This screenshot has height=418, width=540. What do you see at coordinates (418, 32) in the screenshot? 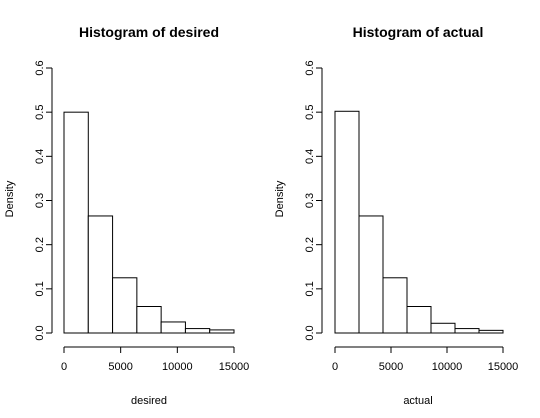
I see `chart-title: Histogram of actual` at bounding box center [418, 32].